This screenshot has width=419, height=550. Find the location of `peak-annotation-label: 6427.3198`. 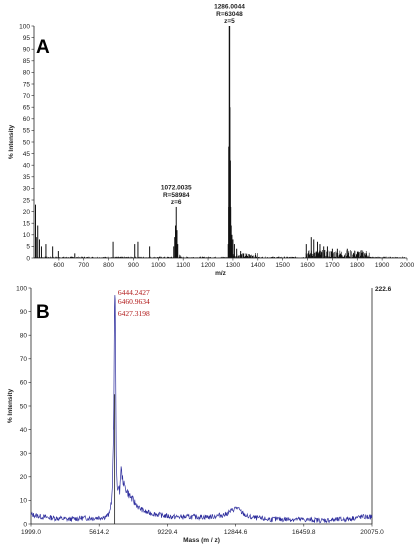

peak-annotation-label: 6427.3198 is located at coordinates (134, 313).